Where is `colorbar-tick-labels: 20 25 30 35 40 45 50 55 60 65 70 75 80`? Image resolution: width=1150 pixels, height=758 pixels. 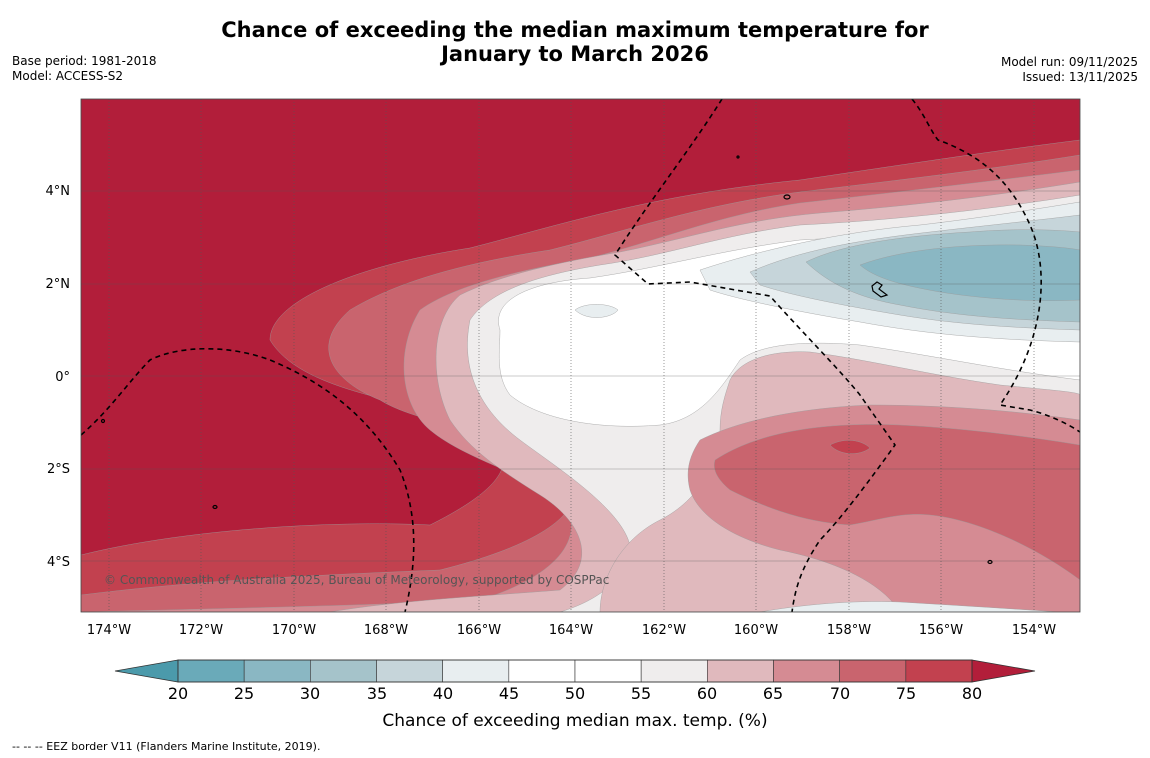 colorbar-tick-labels: 20 25 30 35 40 45 50 55 60 65 70 75 80 is located at coordinates (575, 693).